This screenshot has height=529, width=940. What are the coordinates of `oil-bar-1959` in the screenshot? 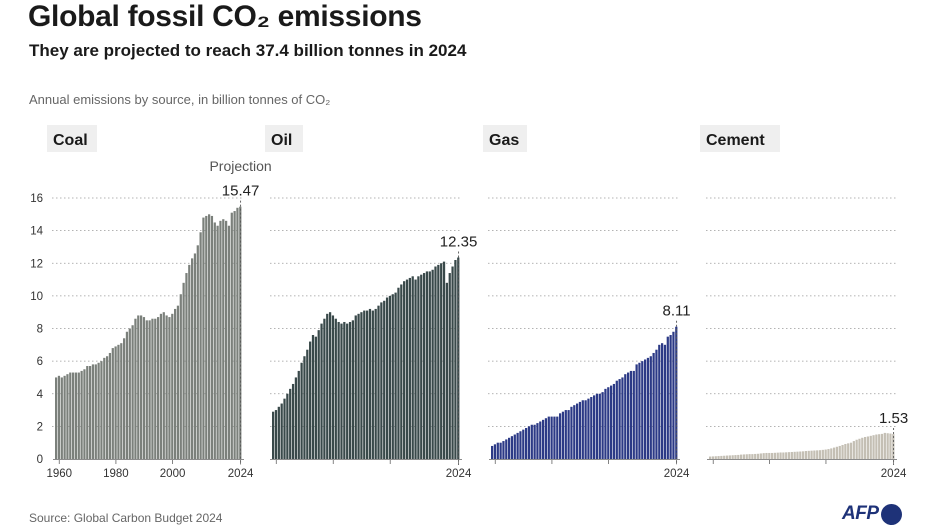 It's located at (273, 435).